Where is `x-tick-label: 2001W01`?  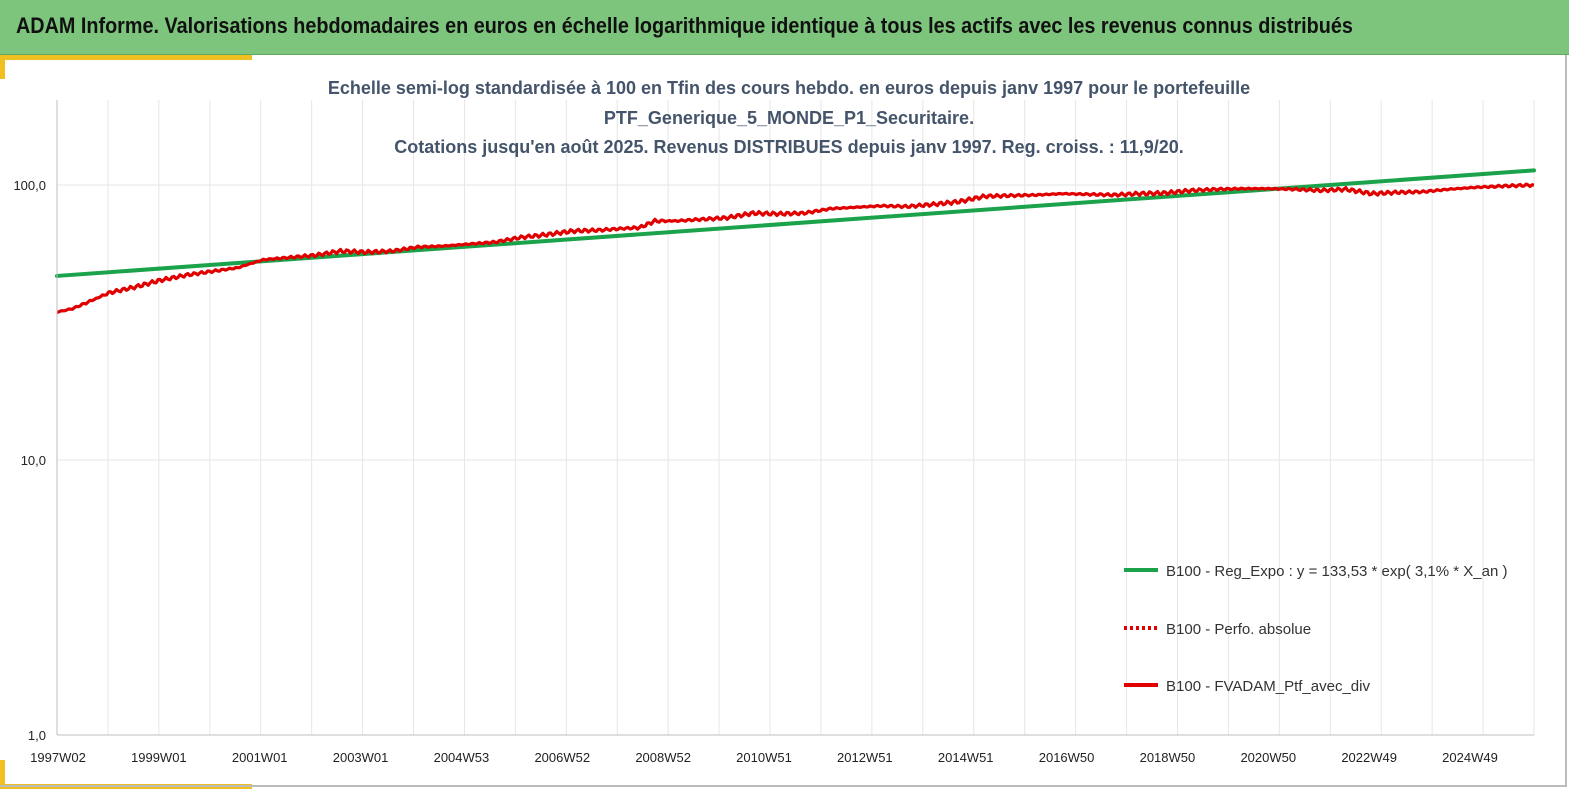
x-tick-label: 2001W01 is located at coordinates (260, 757).